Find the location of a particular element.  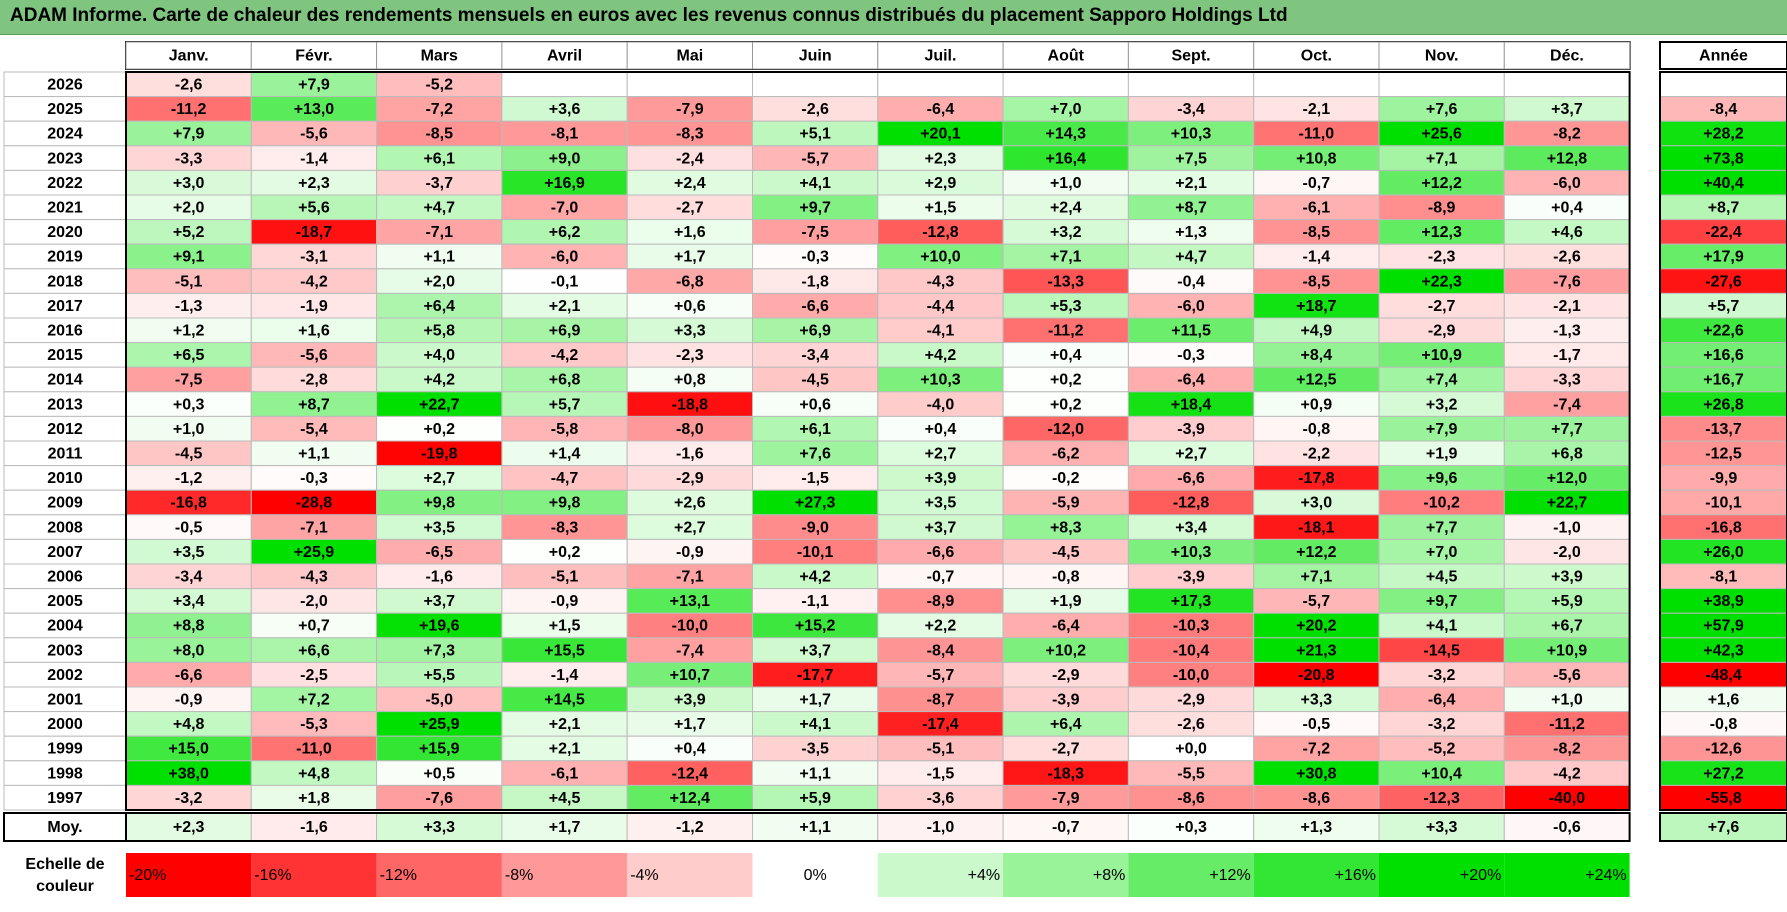

heatmap-cell-value: +7,4 is located at coordinates (1442, 380).